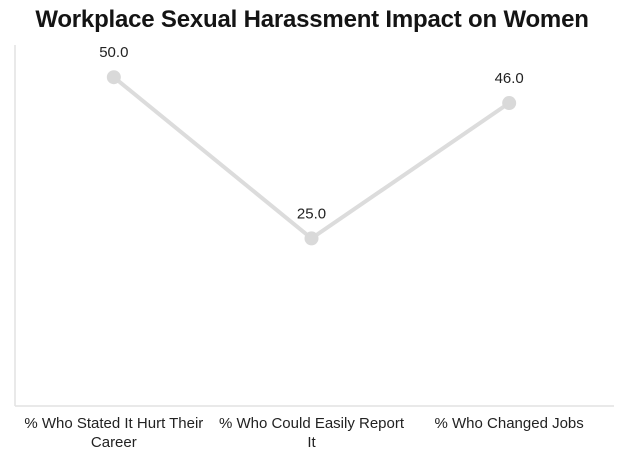 This screenshot has height=468, width=624. What do you see at coordinates (311, 433) in the screenshot?
I see `x-tick-label: % Who Could Easily Report It` at bounding box center [311, 433].